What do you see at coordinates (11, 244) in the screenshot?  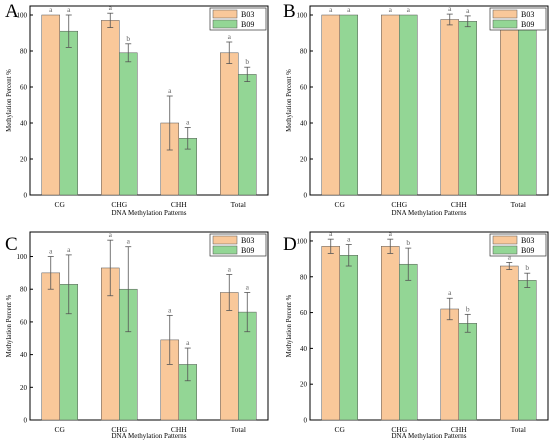 I see `panel-label: C` at bounding box center [11, 244].